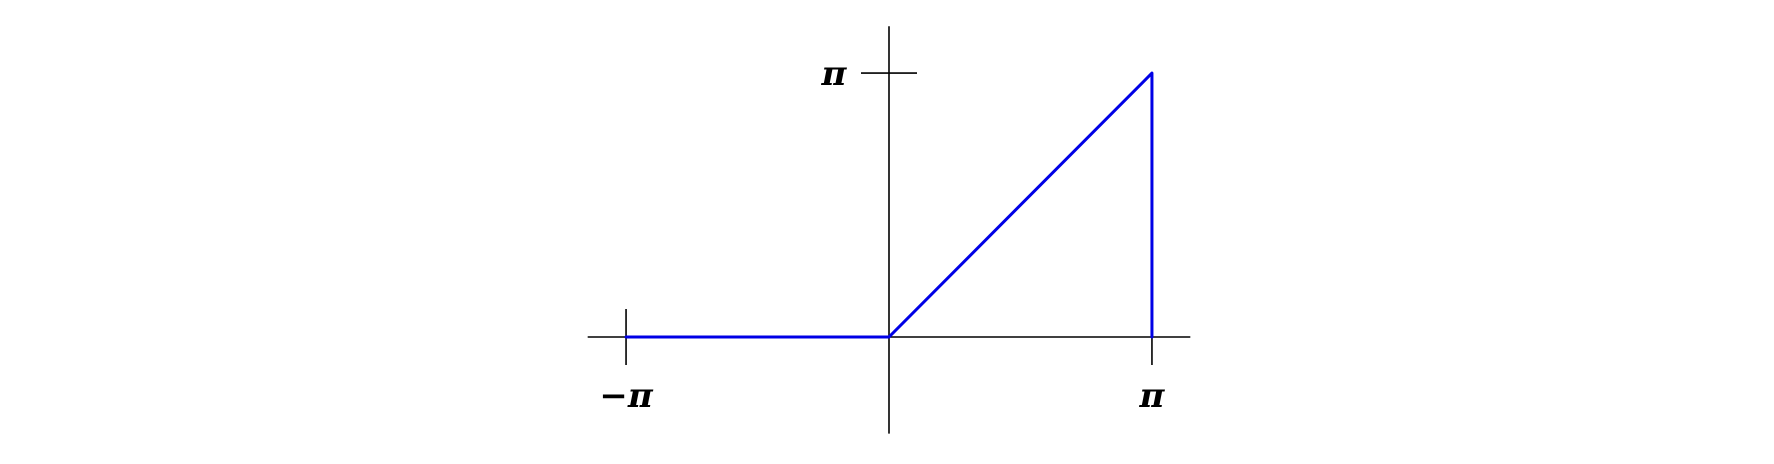 This screenshot has width=1774, height=464. I want to click on y-tick-label-0: π, so click(834, 74).